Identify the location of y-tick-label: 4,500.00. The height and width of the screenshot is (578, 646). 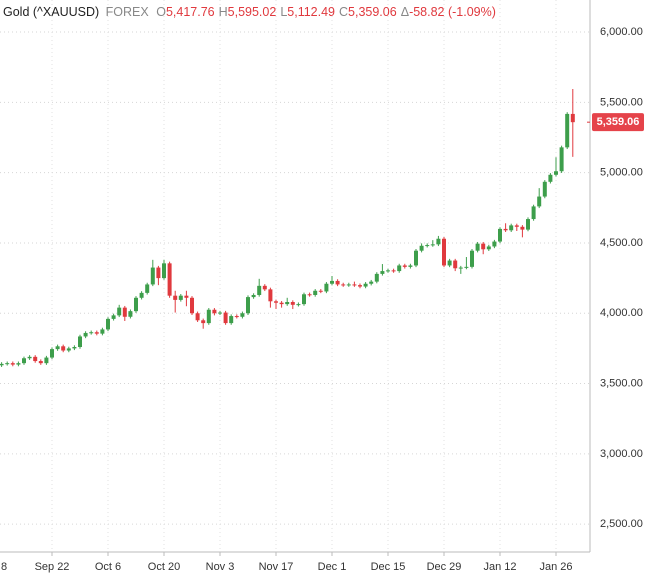
(621, 243).